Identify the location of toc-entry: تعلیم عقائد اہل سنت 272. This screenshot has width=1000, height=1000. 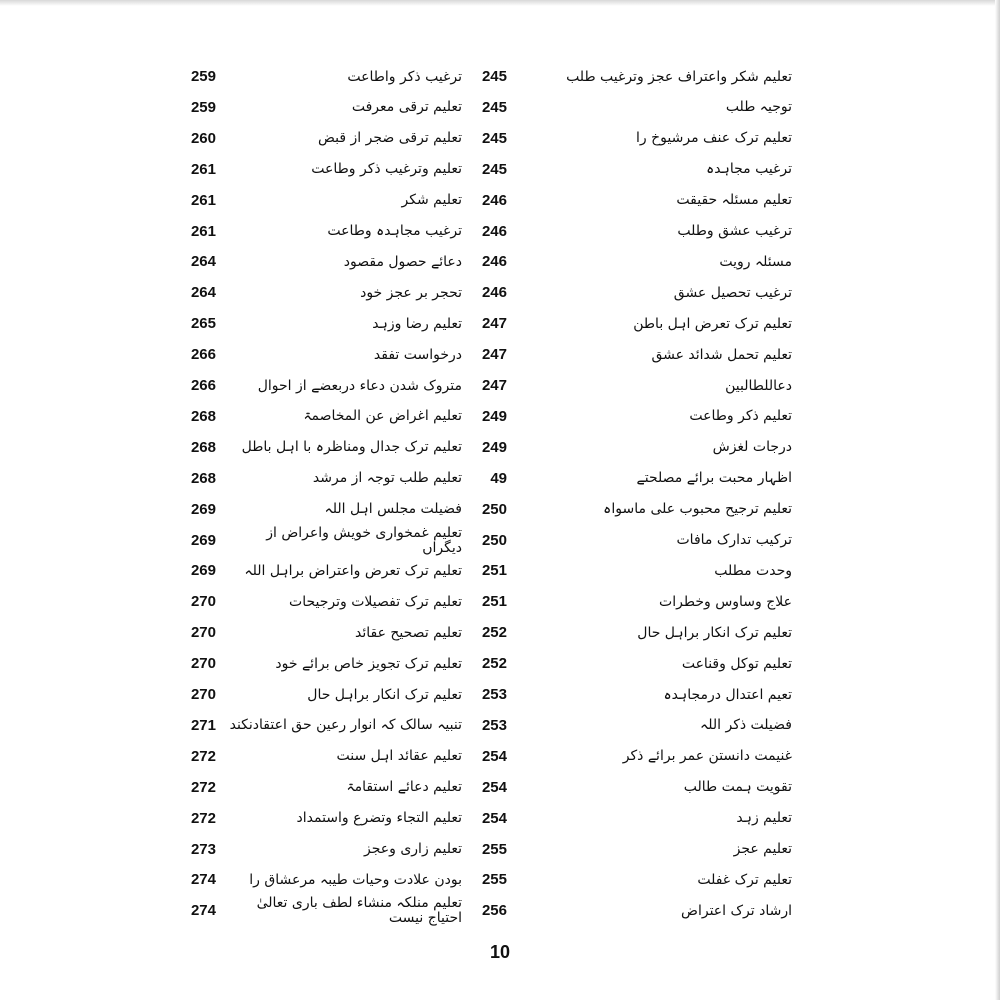
(500, 757).